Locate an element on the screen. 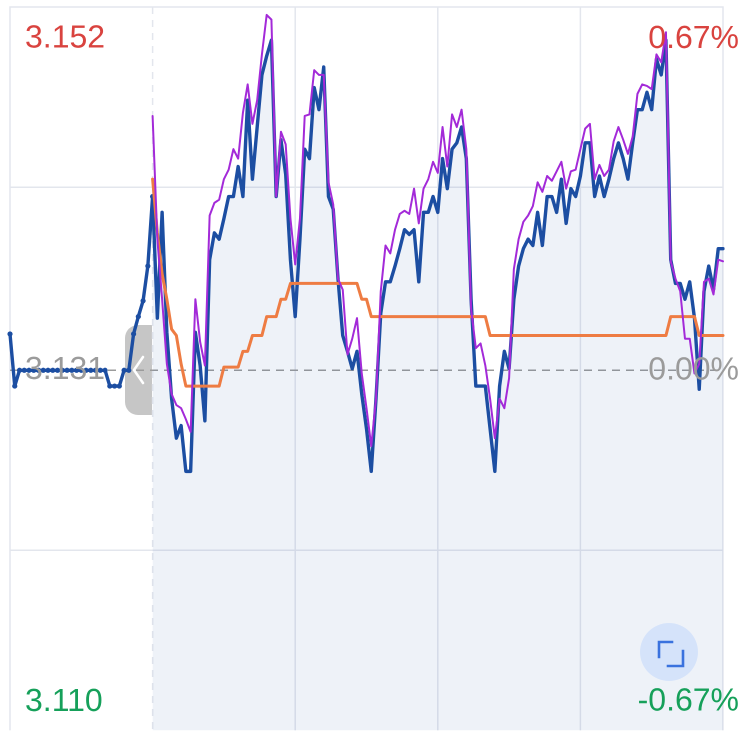 Image resolution: width=749 pixels, height=733 pixels. y-tick-label: 3.152 is located at coordinates (65, 36).